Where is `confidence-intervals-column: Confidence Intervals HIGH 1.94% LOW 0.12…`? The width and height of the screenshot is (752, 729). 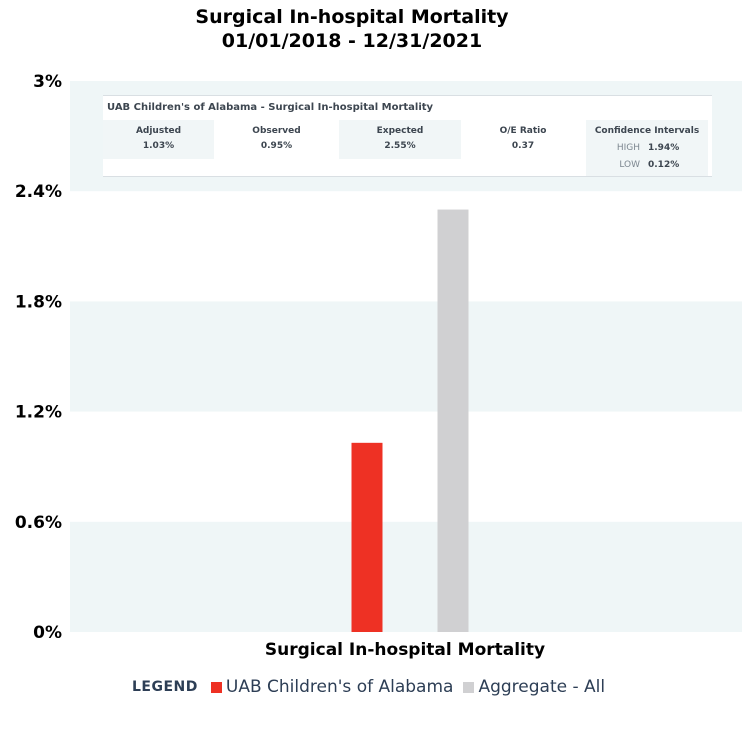 confidence-intervals-column: Confidence Intervals HIGH 1.94% LOW 0.12… is located at coordinates (647, 148).